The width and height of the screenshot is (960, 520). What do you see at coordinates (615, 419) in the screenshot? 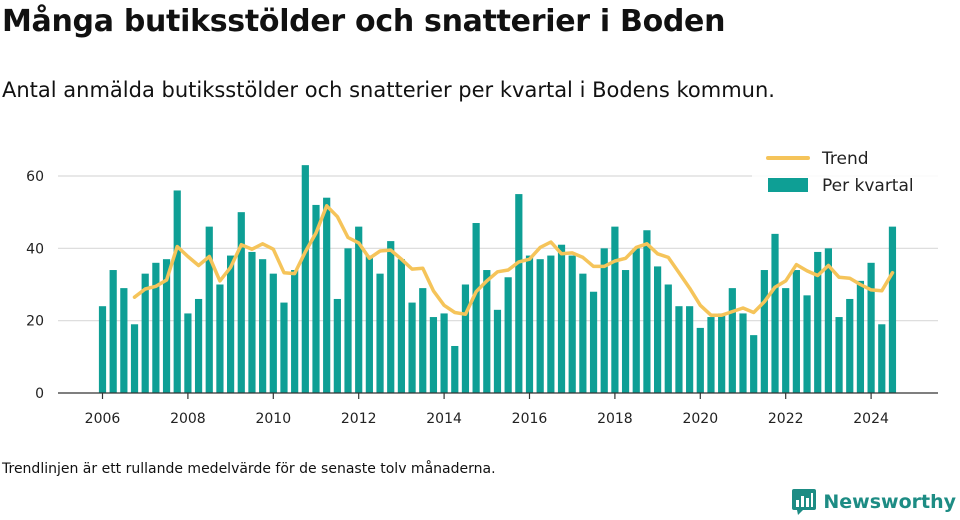
I see `x-tick-label-2018: 2018` at bounding box center [615, 419].